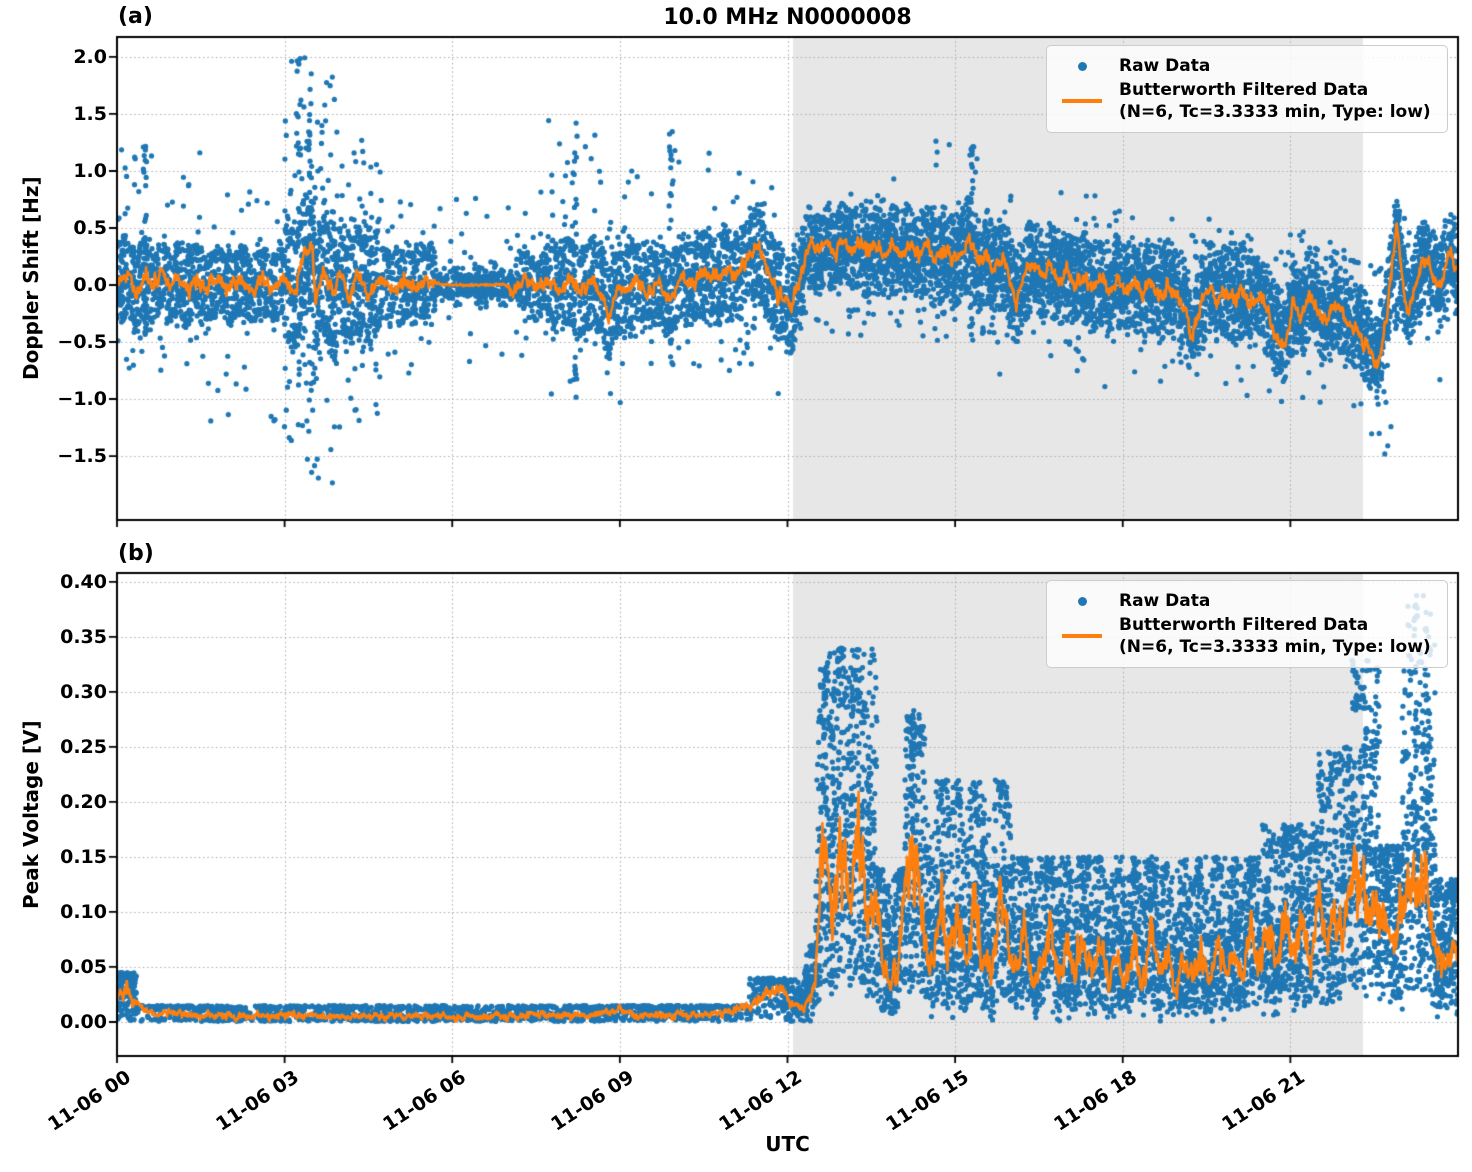 This screenshot has height=1172, width=1472. What do you see at coordinates (83, 691) in the screenshot?
I see `panel-b-y-tick-label: 0.30` at bounding box center [83, 691].